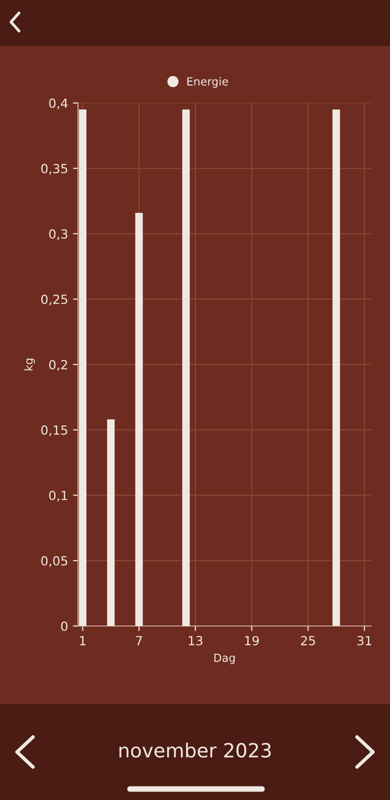 The height and width of the screenshot is (800, 390). I want to click on y-tick-label: 0, so click(64, 626).